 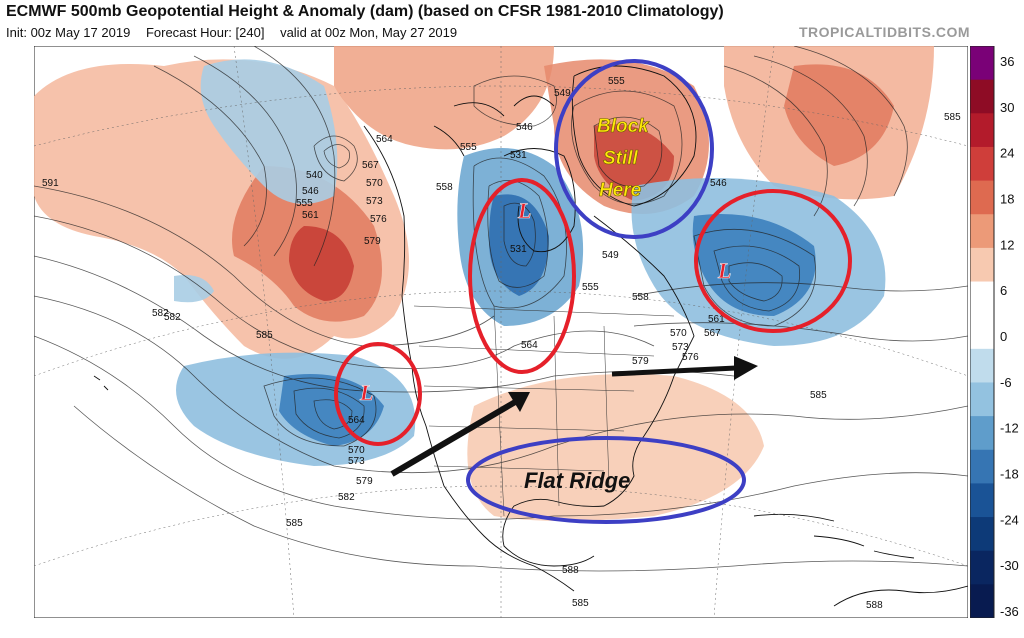 I want to click on low-circle-atlantic, so click(x=773, y=261).